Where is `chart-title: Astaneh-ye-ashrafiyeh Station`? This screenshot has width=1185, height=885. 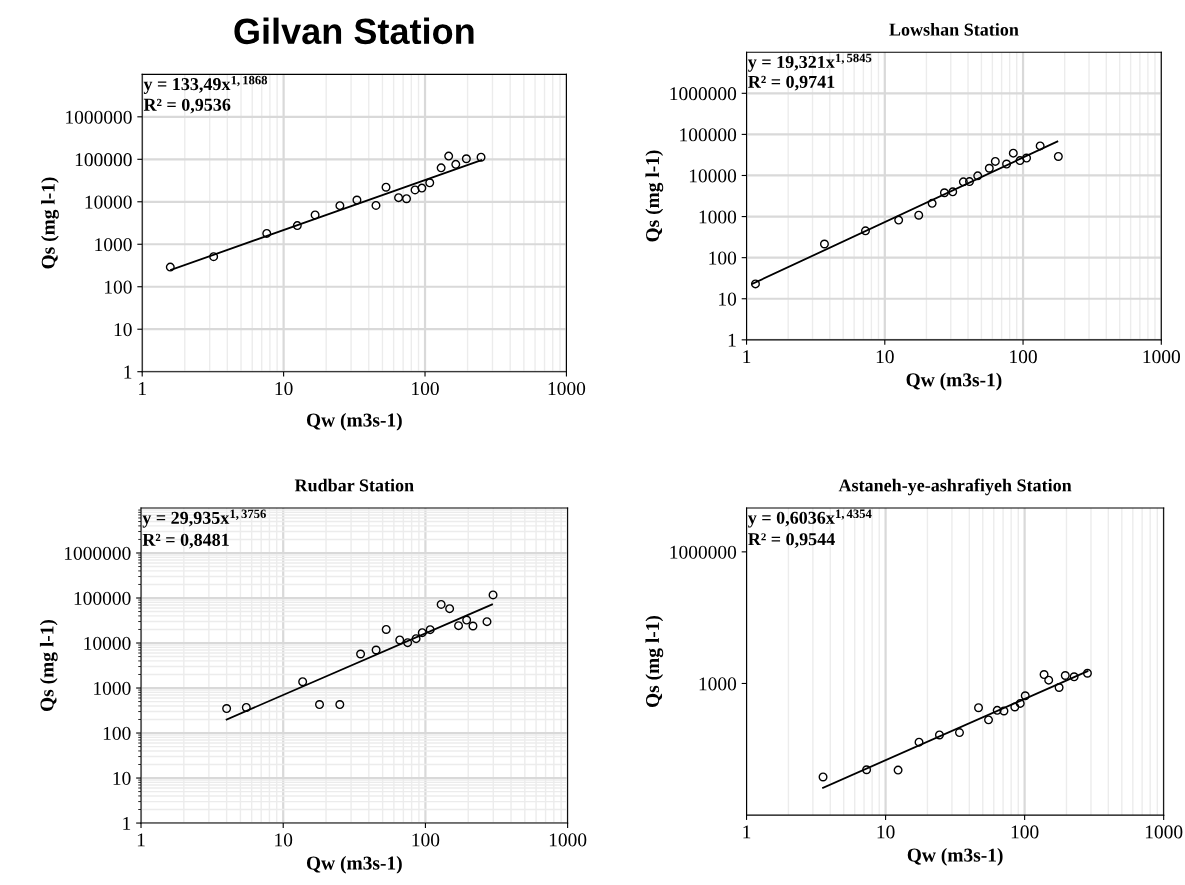
chart-title: Astaneh-ye-ashrafiyeh Station is located at coordinates (955, 487).